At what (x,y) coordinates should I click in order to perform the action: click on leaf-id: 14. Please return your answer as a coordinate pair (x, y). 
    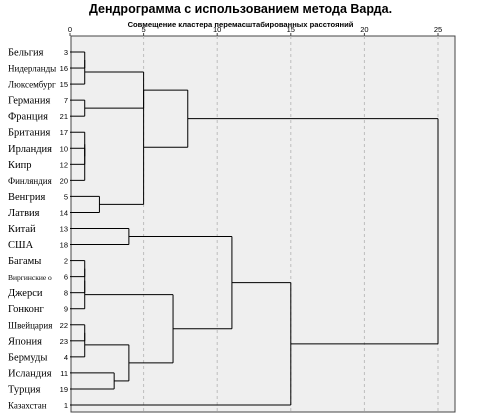
    Looking at the image, I should click on (64, 212).